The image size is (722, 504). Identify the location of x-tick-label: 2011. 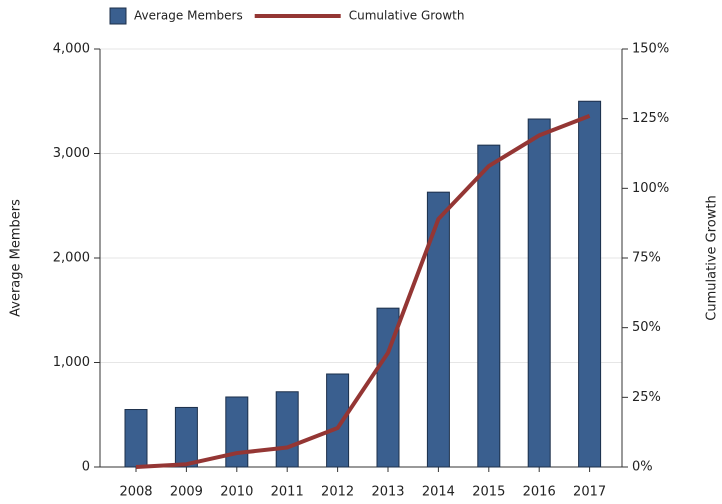
(287, 492).